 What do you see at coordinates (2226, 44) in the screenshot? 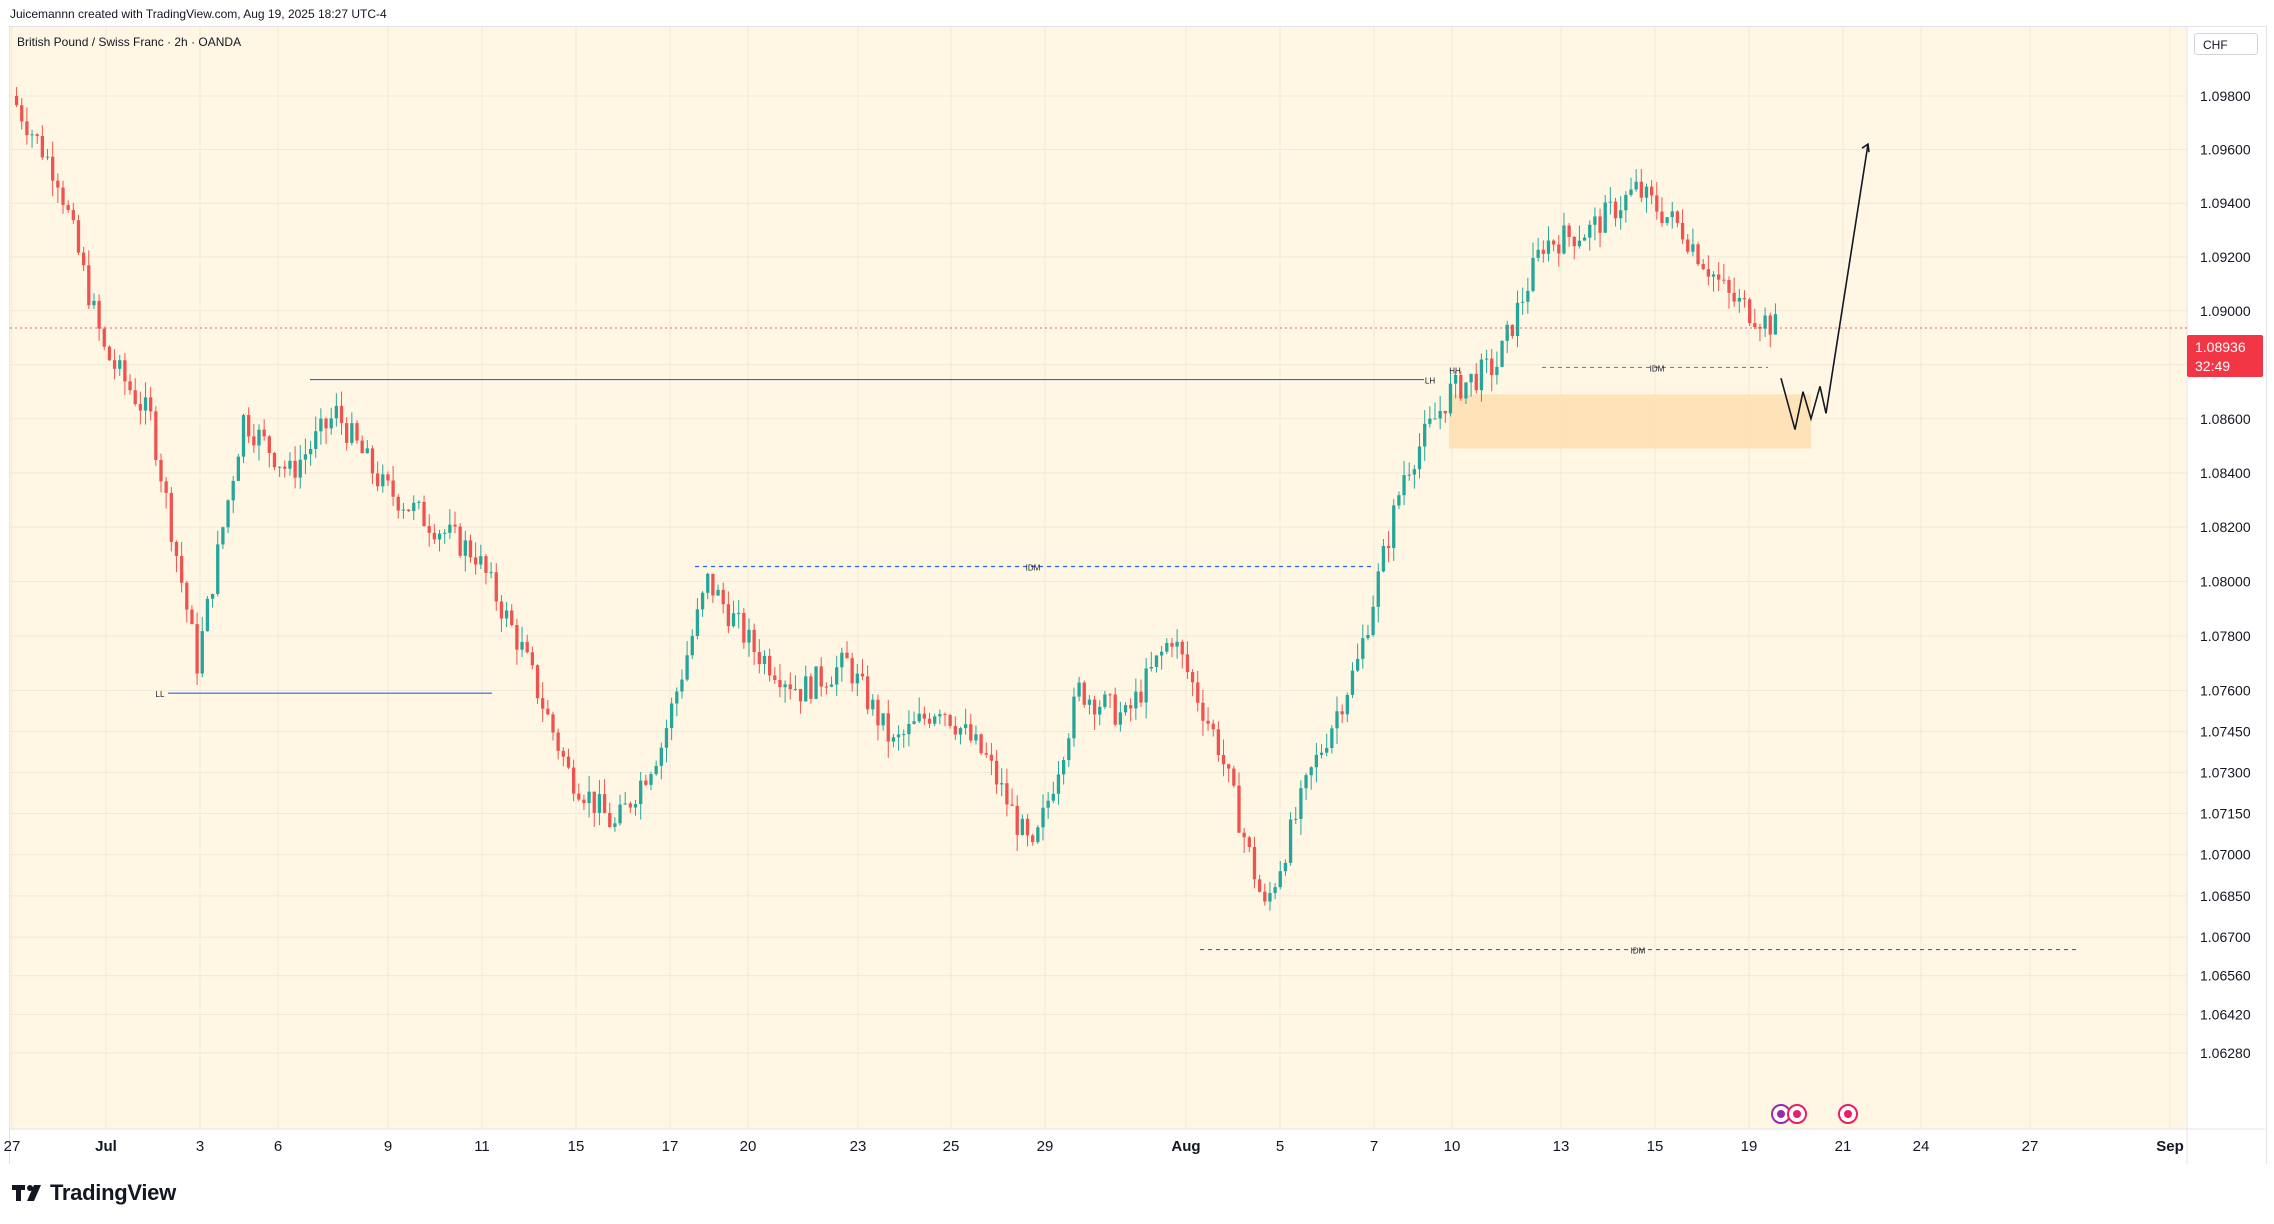
I see `currency-selector: CHF` at bounding box center [2226, 44].